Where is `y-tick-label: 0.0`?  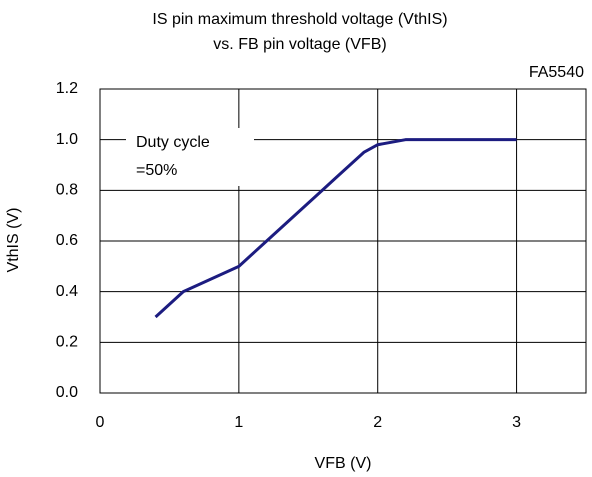 y-tick-label: 0.0 is located at coordinates (67, 392).